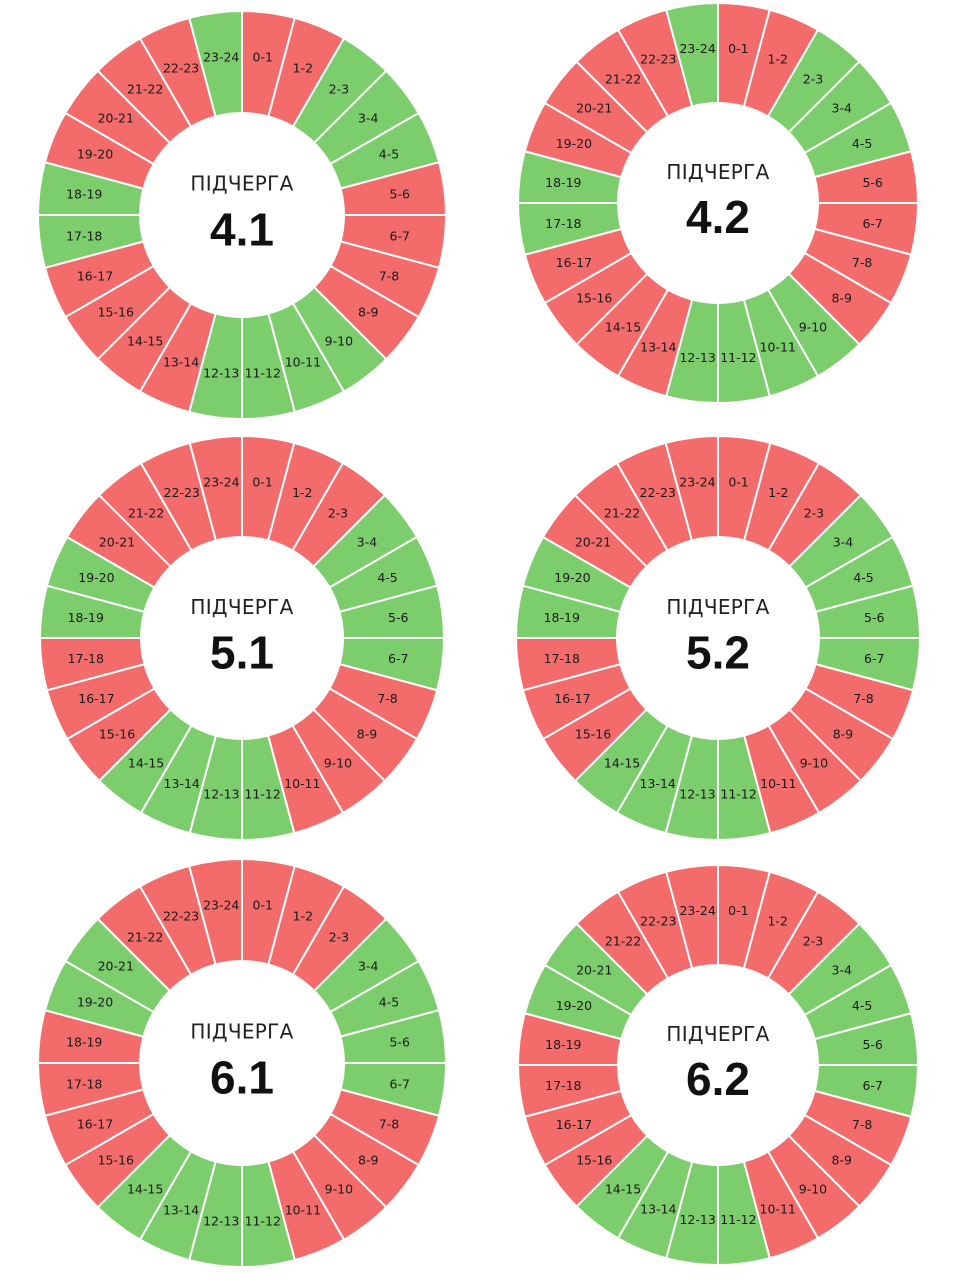 The height and width of the screenshot is (1280, 960). What do you see at coordinates (242, 230) in the screenshot?
I see `group-number: 4.1` at bounding box center [242, 230].